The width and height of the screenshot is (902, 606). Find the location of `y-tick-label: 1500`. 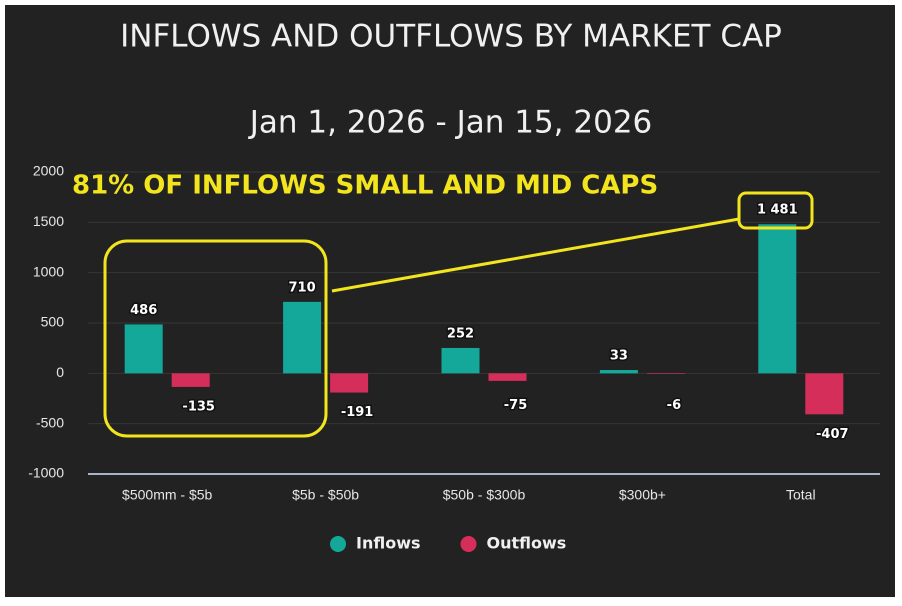

y-tick-label: 1500 is located at coordinates (48, 221).